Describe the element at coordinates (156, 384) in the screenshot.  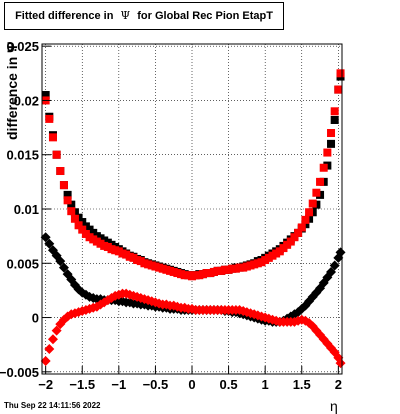
I see `x-tick-label: −0.5` at that location.